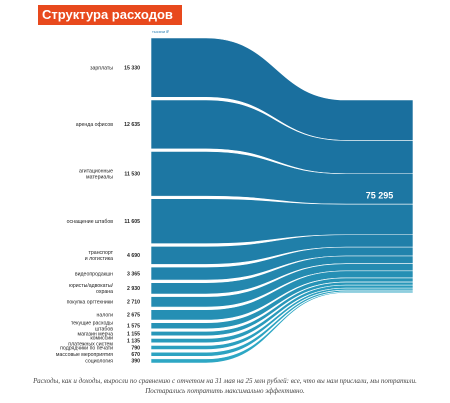 This screenshot has height=403, width=450. I want to click on value-label: 1 575, so click(133, 327).